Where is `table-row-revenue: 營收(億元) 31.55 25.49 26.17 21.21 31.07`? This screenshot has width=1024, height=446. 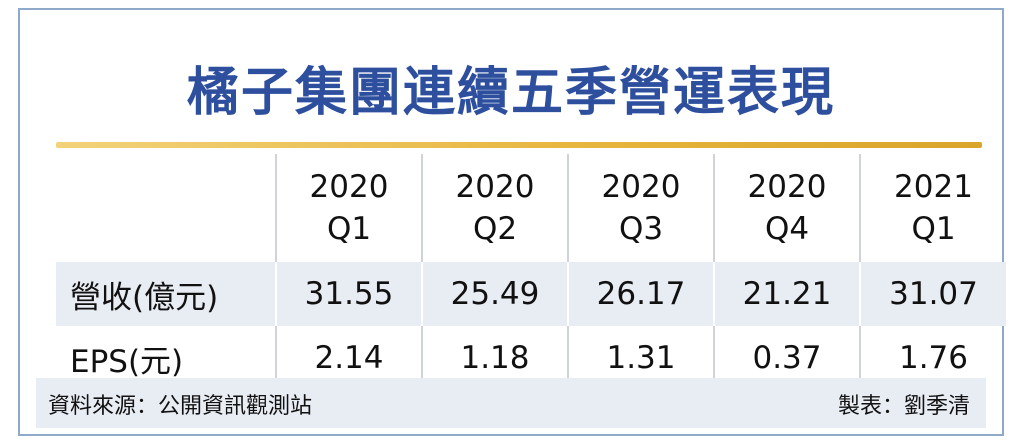
table-row-revenue: 營收(億元) 31.55 25.49 26.17 21.21 31.07 is located at coordinates (531, 294).